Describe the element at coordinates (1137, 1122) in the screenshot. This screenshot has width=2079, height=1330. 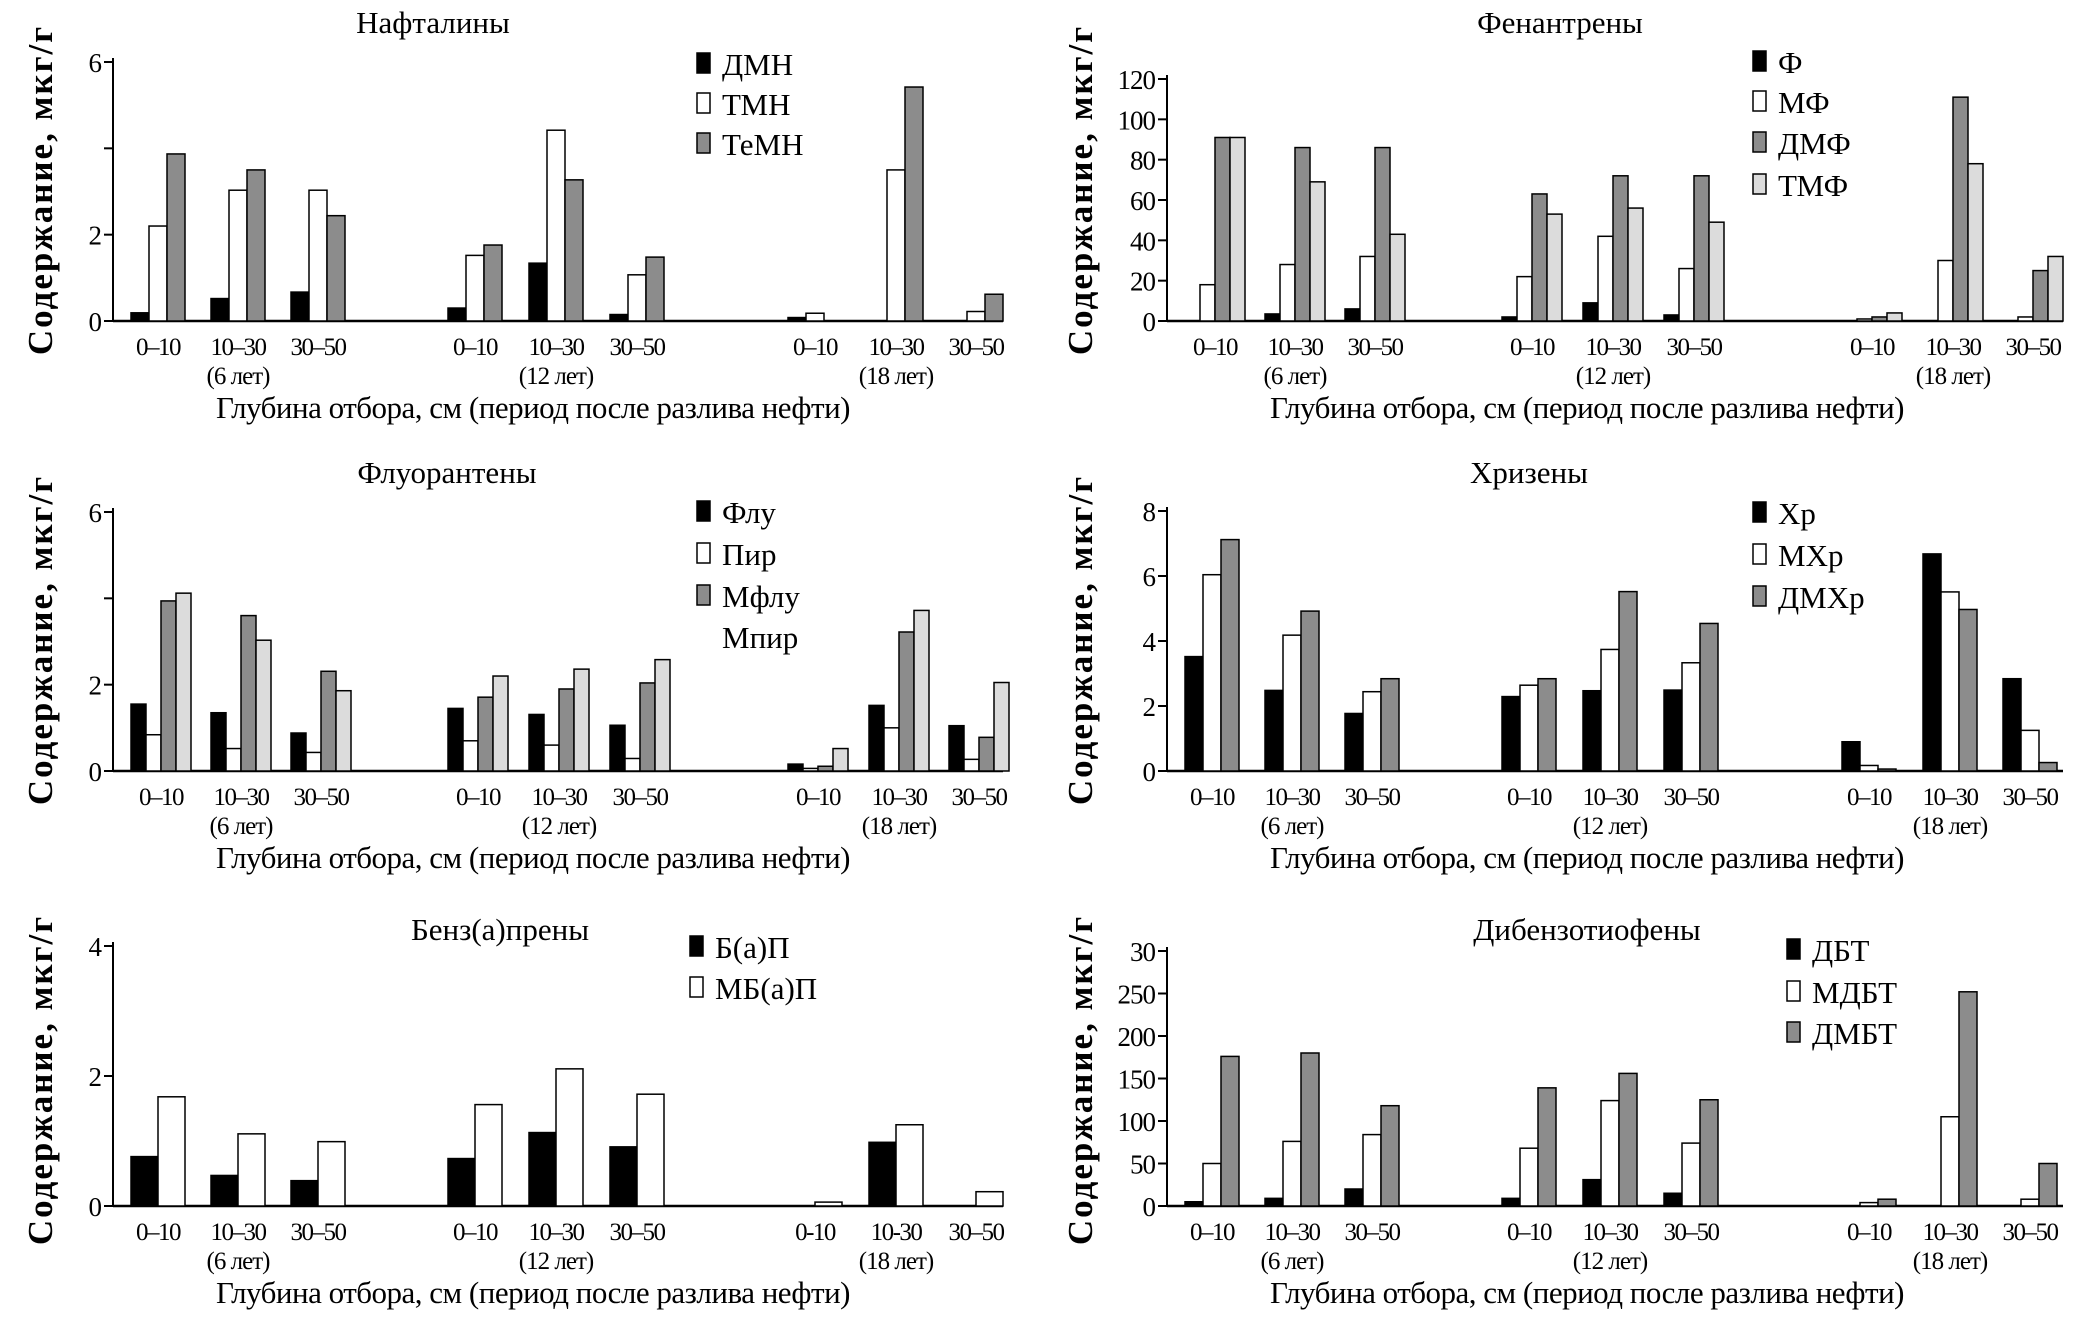
I see `y-tick-label: 100` at that location.